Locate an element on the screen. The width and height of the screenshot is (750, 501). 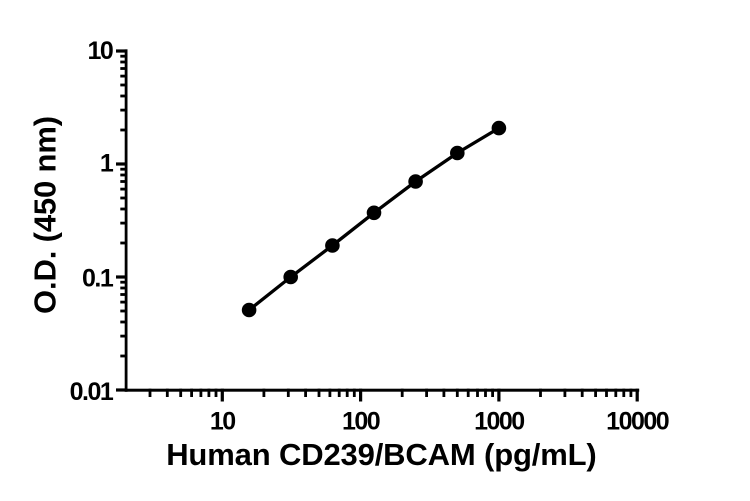
svg-text: 0.01 is located at coordinates (92, 392).